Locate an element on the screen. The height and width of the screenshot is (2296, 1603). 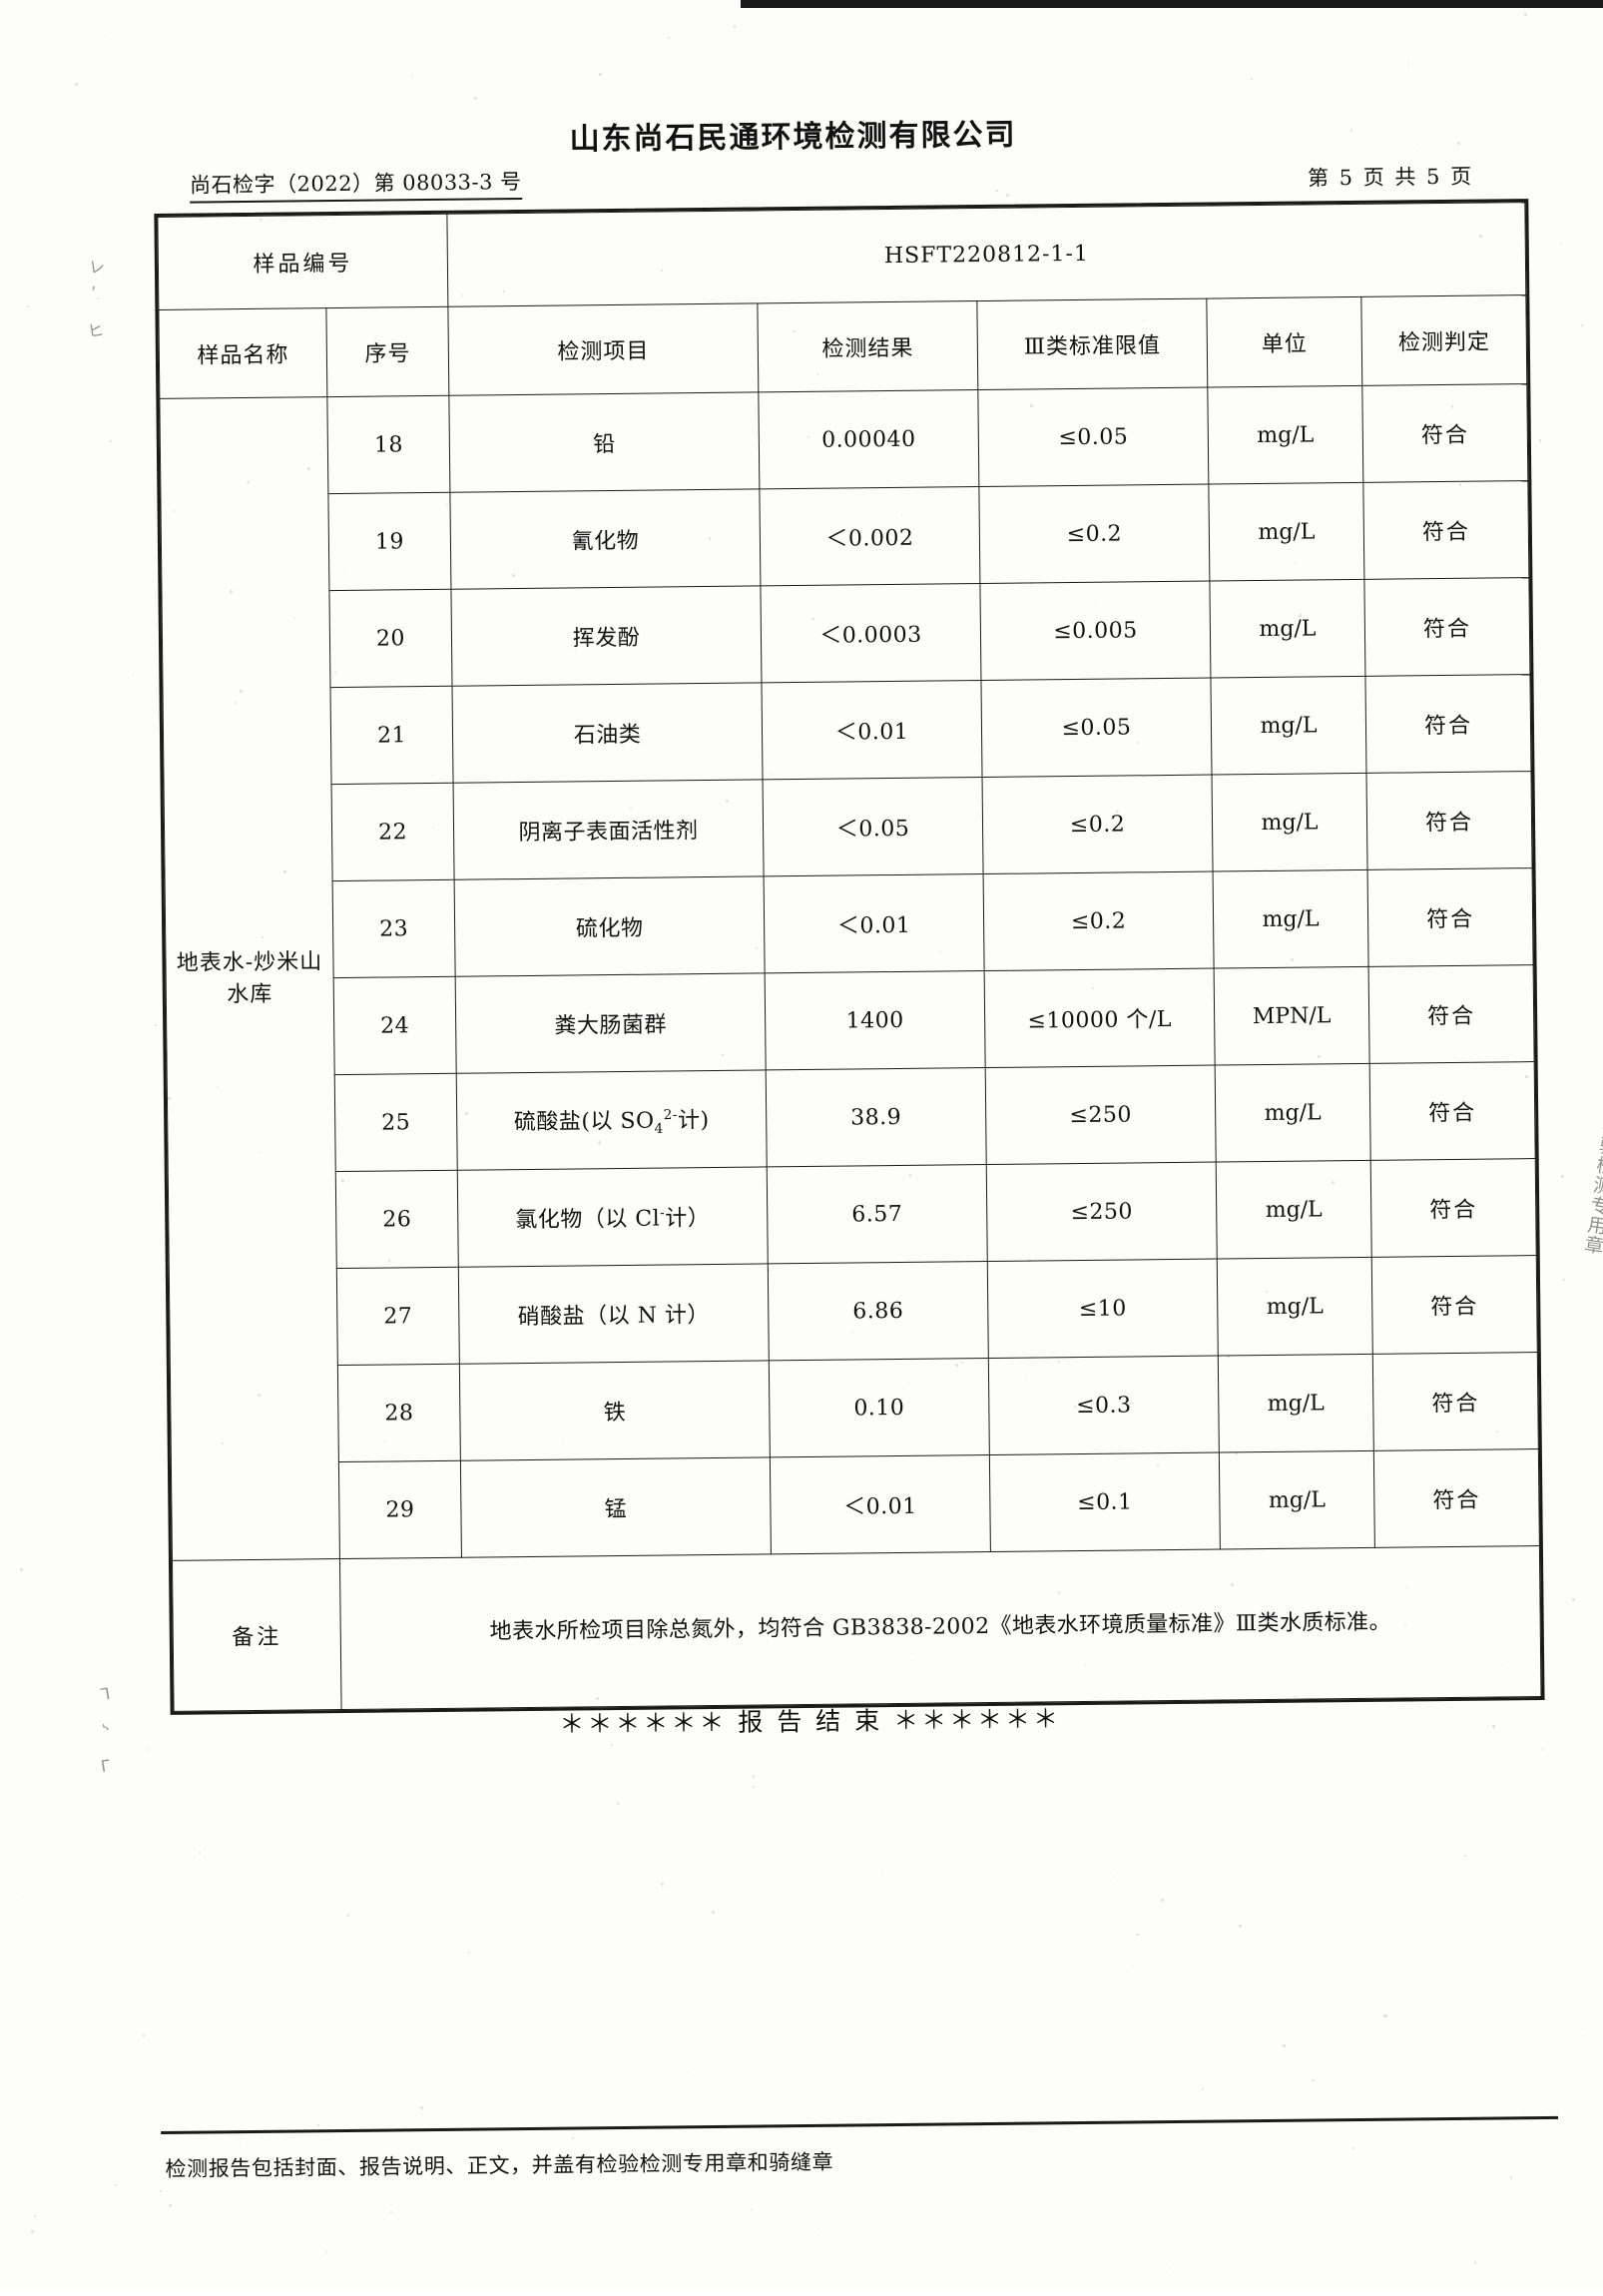
limit-cell: ≤0.005 is located at coordinates (1095, 631).